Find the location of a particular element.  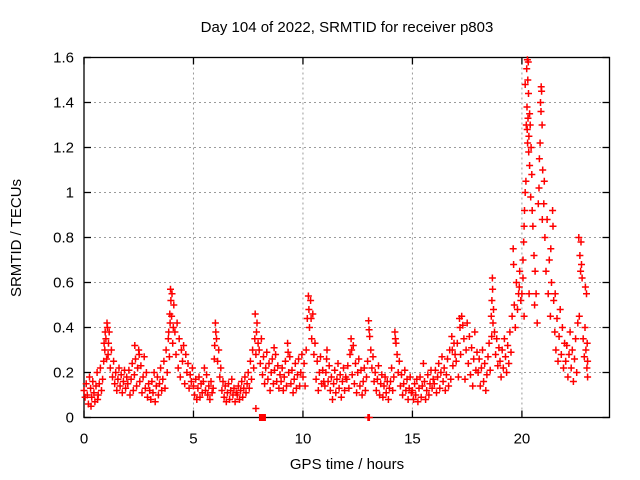

x-tick-label: 20 is located at coordinates (522, 439).